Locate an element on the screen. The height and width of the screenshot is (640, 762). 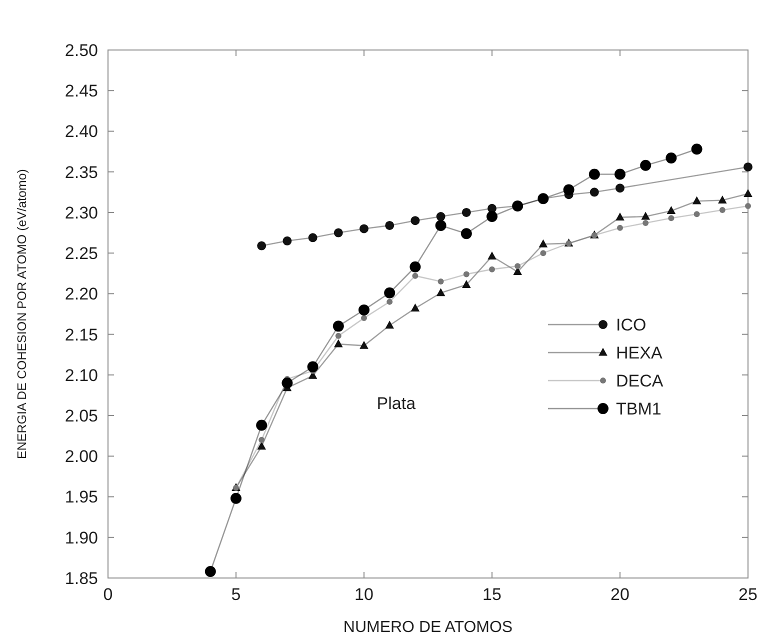
x-tick-label: 5 is located at coordinates (236, 594).